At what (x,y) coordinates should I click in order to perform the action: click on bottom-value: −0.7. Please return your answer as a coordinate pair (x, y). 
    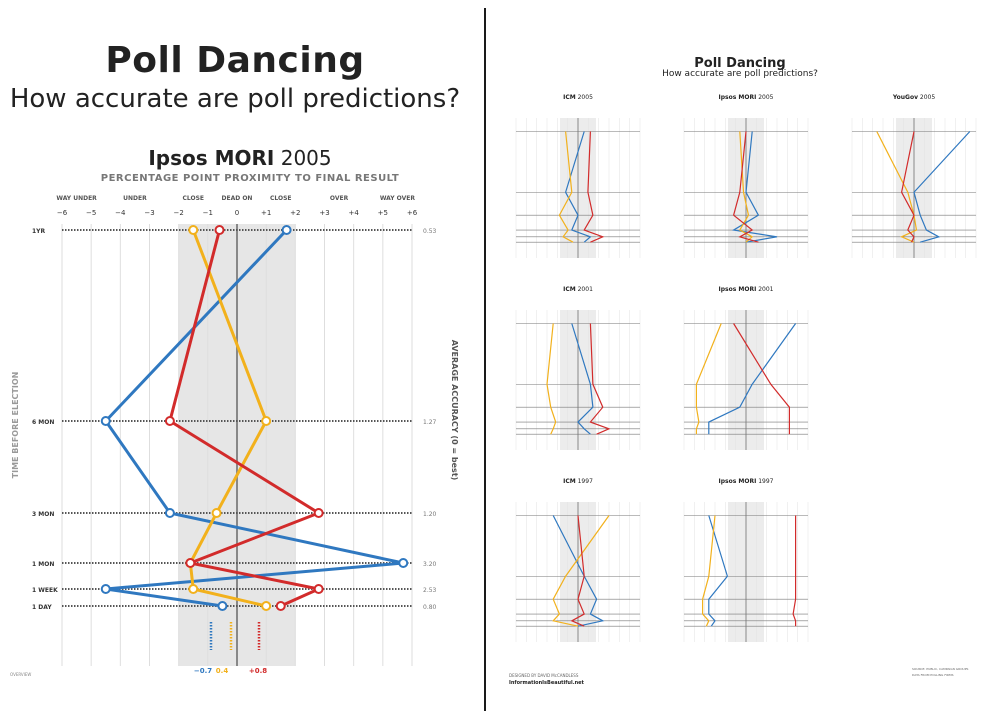
    Looking at the image, I should click on (203, 671).